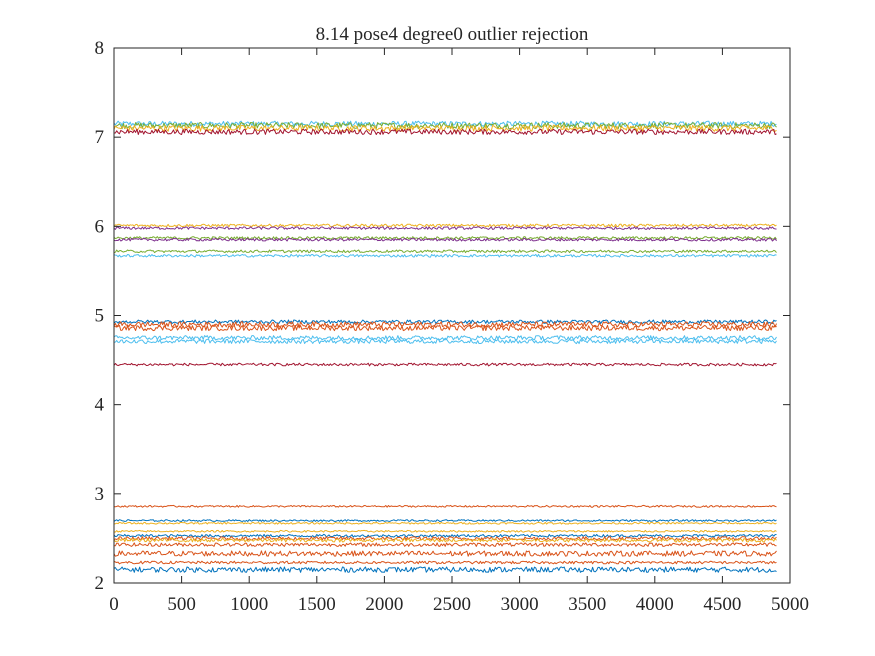 This screenshot has height=656, width=875. Describe the element at coordinates (100, 316) in the screenshot. I see `y-tick-label-5: 5` at that location.